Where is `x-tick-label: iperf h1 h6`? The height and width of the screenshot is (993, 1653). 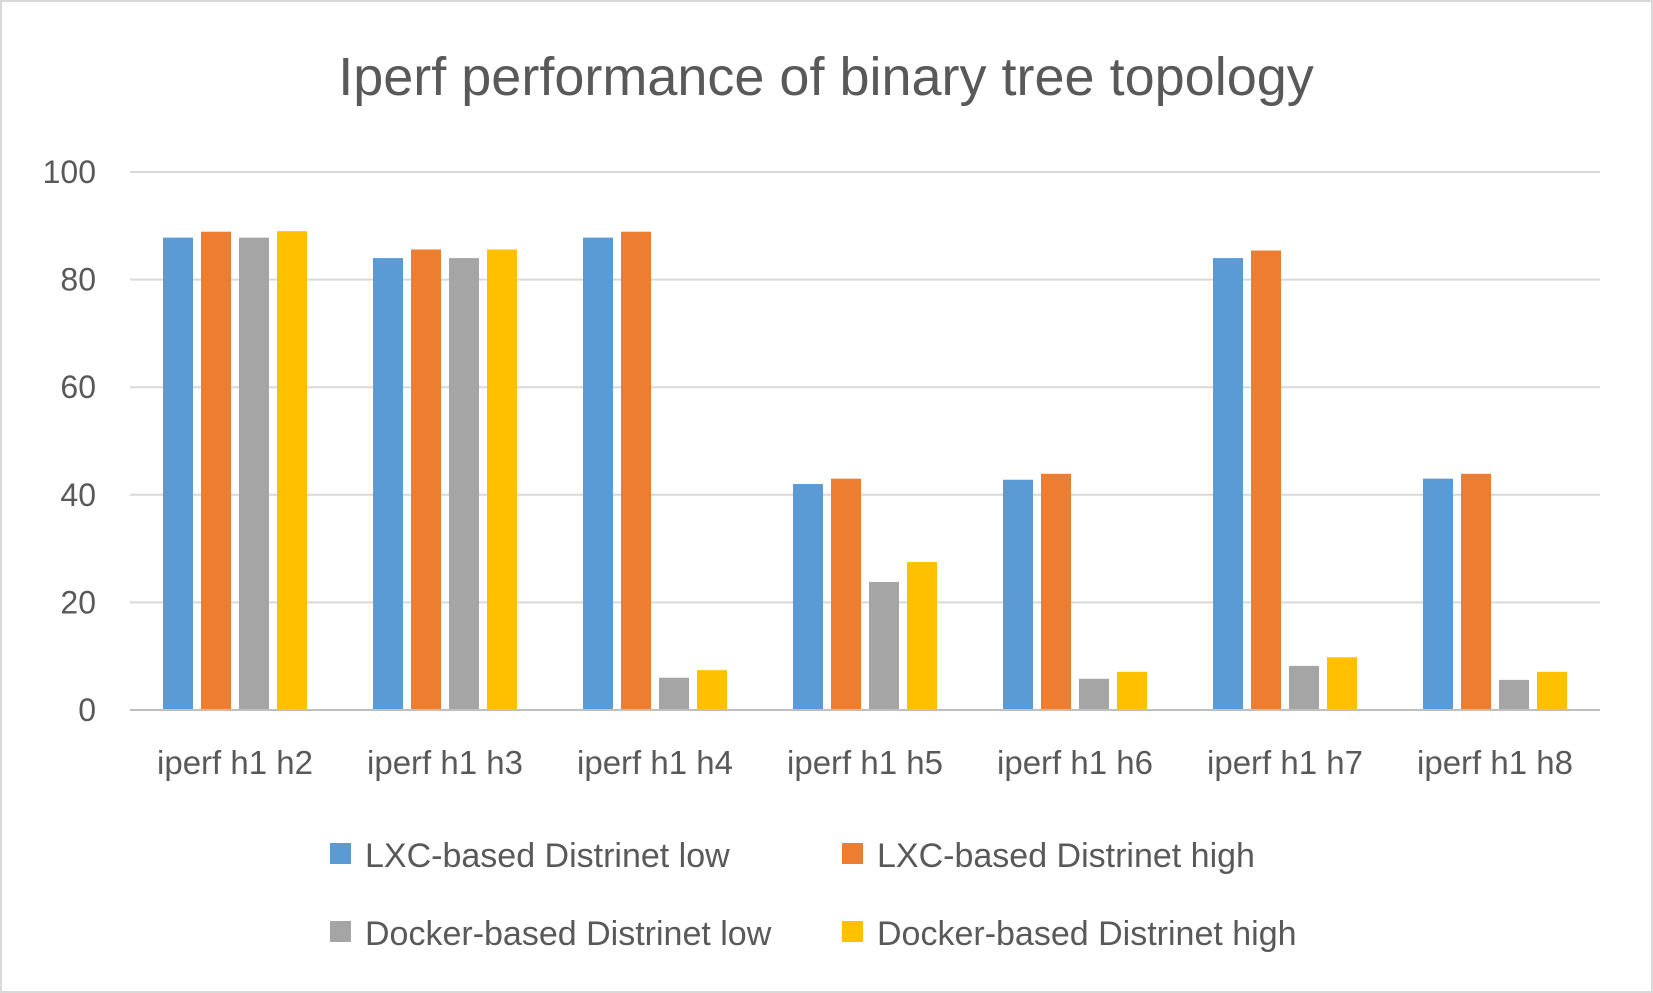 x-tick-label: iperf h1 h6 is located at coordinates (1075, 762).